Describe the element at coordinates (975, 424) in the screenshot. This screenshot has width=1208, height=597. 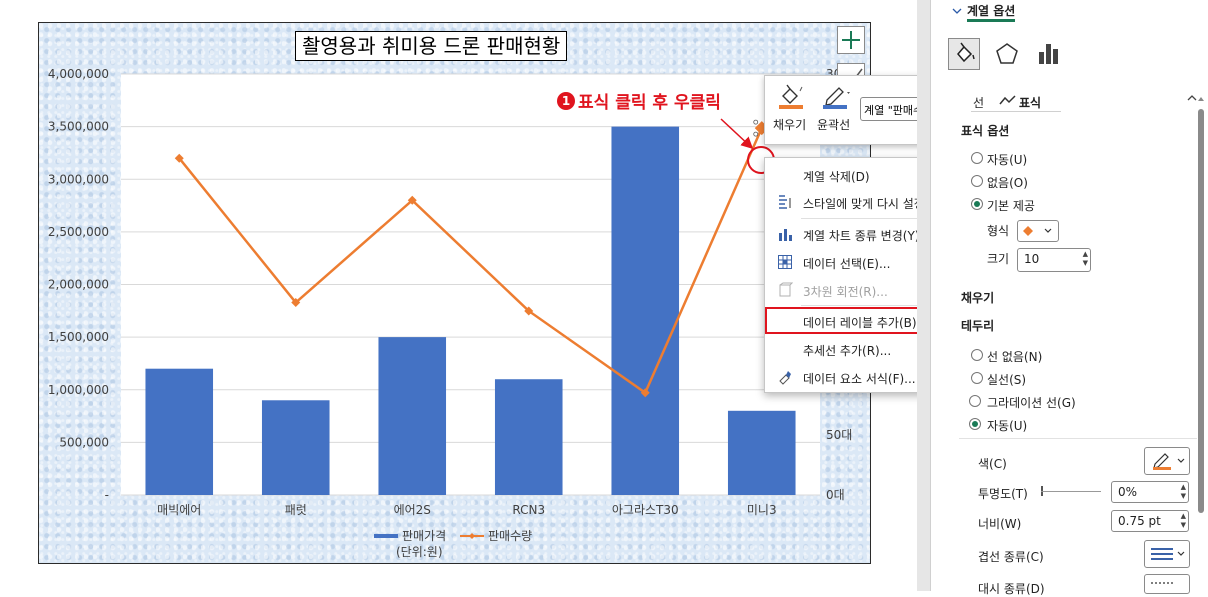
I see `radio-border-auto` at that location.